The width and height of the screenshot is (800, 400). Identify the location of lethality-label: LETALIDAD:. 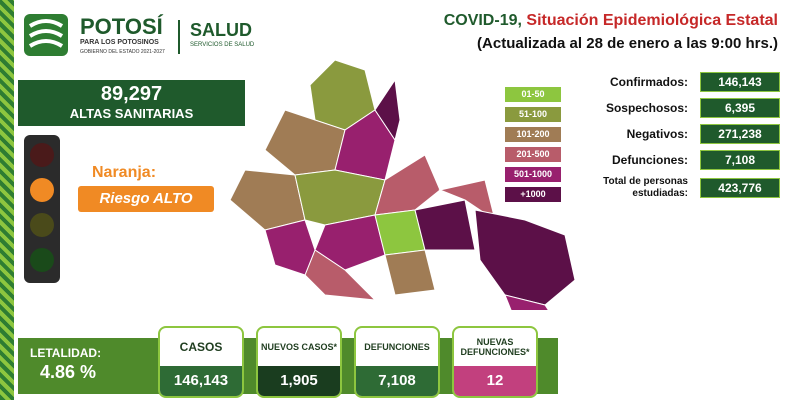
(66, 353).